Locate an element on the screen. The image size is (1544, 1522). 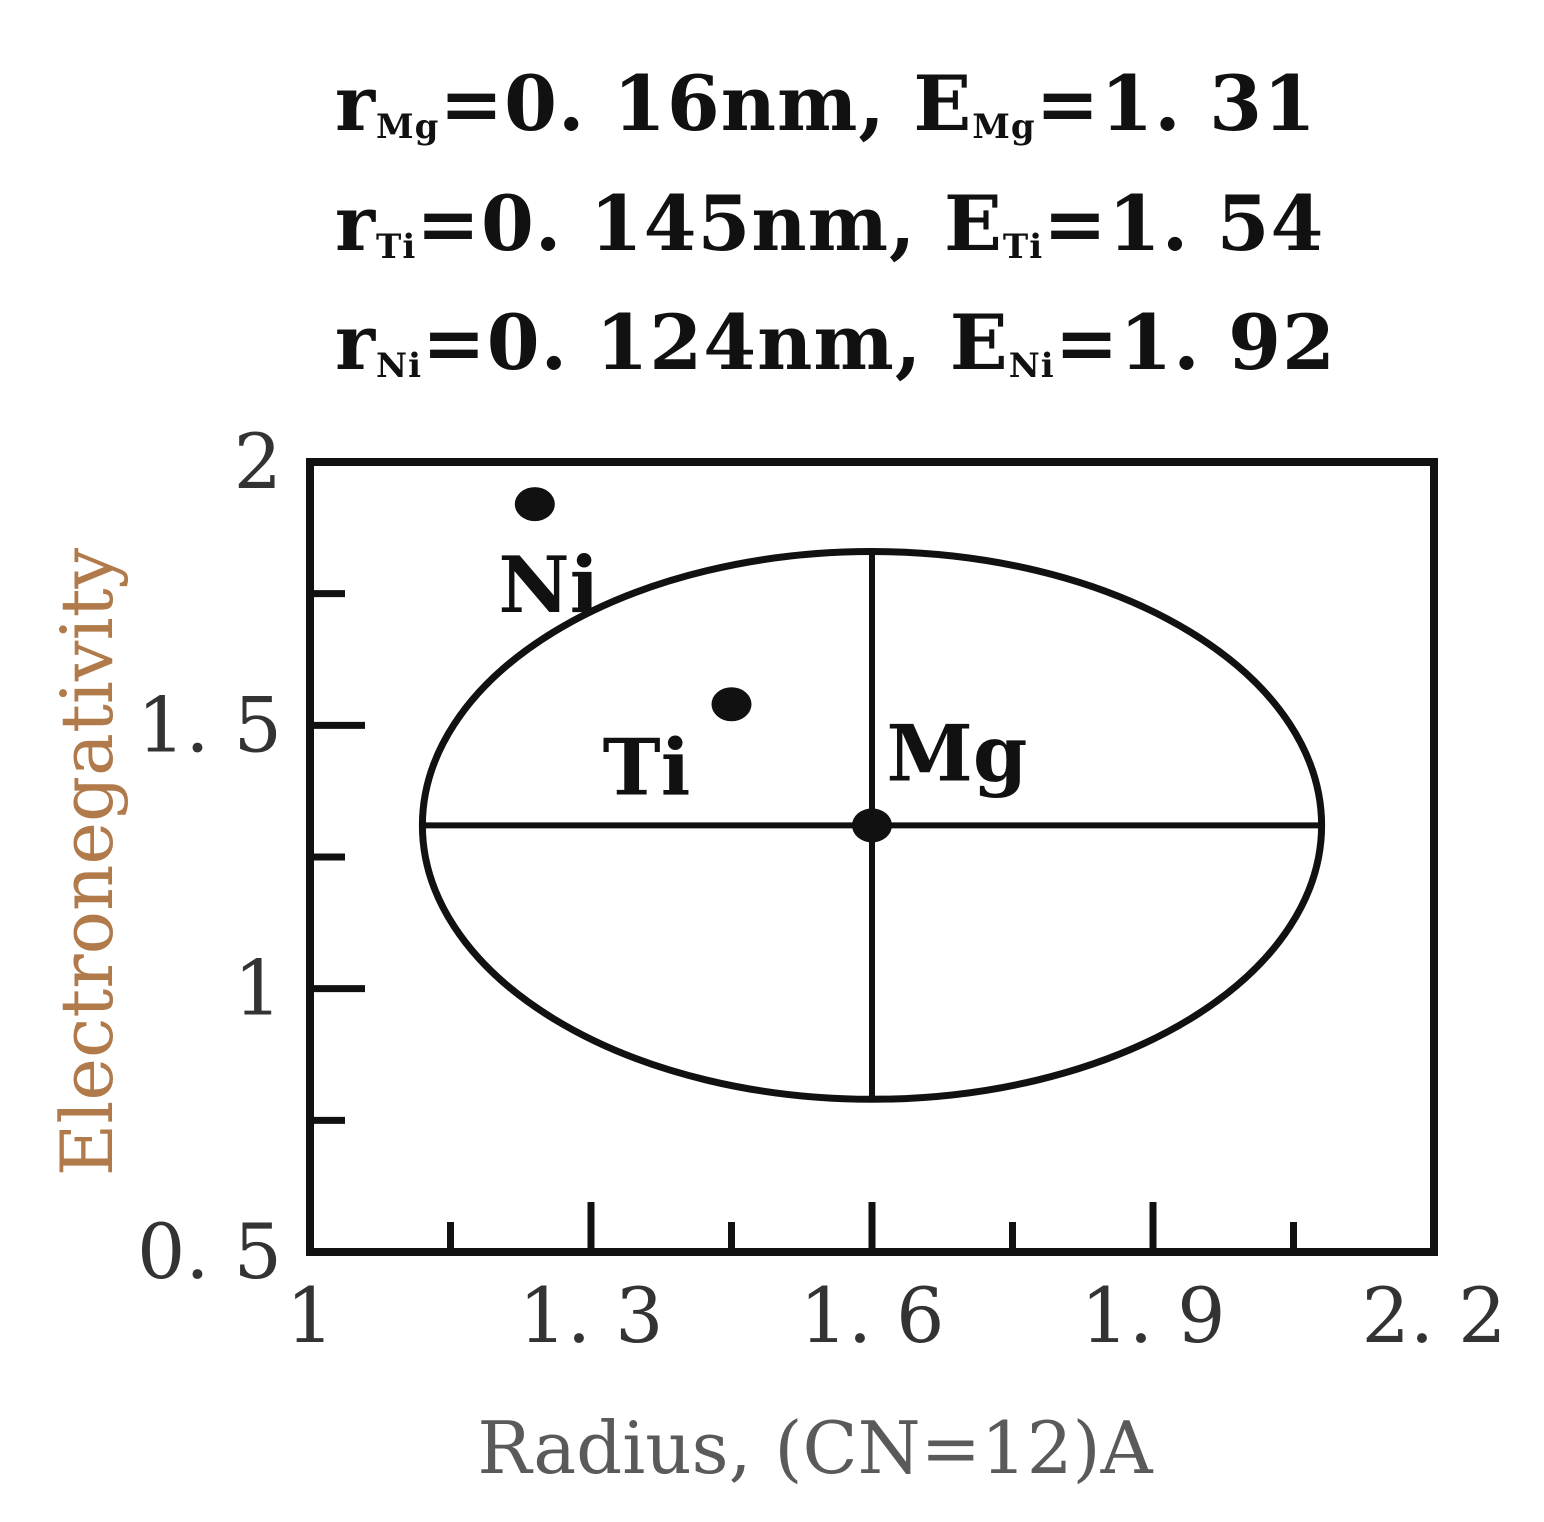
x-tick-label: 2. 2 is located at coordinates (1433, 1315).